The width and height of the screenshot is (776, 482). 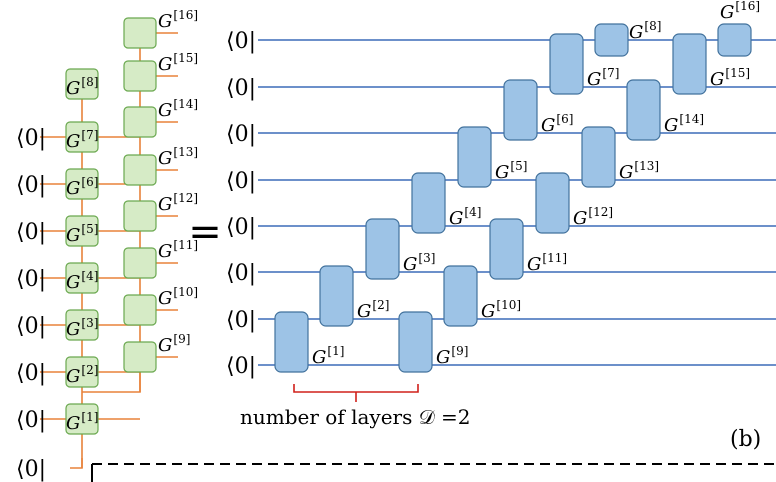 I want to click on right-panel-kets: ⟨0| ⟨0| ⟨0| ⟨0| ⟨0| ⟨0| ⟨0| ⟨0|, so click(x=241, y=204).